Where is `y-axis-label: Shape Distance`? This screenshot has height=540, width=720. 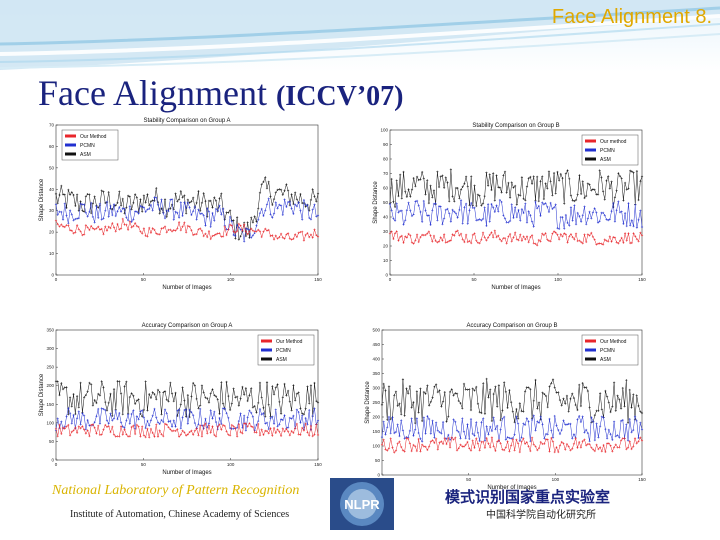
y-axis-label: Shape Distance is located at coordinates (368, 402).